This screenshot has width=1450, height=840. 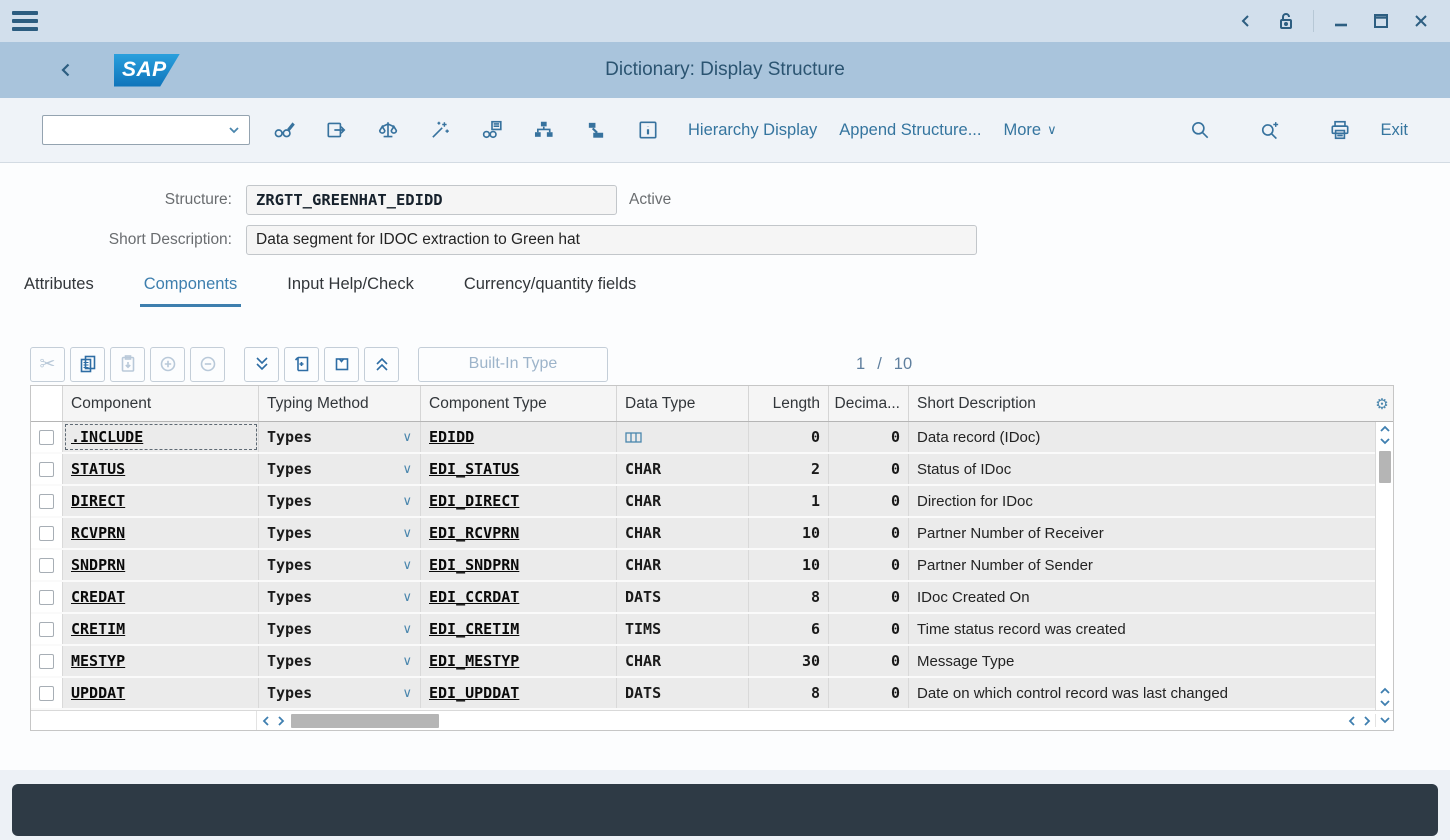 I want to click on exit-button: Exit, so click(x=1394, y=129).